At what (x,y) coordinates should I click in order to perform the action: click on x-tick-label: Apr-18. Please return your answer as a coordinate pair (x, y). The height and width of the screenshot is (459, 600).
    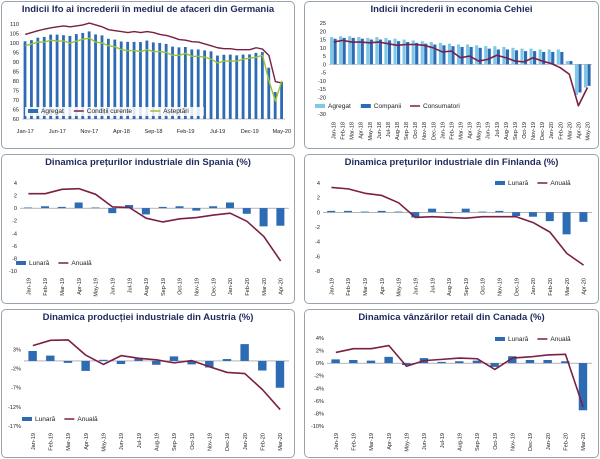
    Looking at the image, I should click on (362, 130).